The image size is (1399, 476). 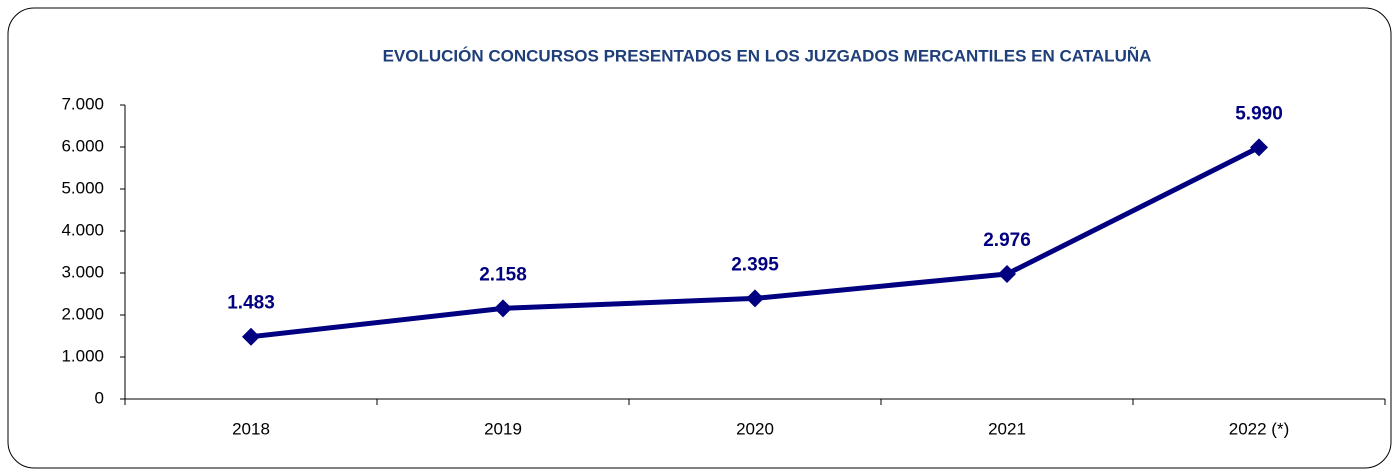 I want to click on y-tick-label: 4.000, so click(x=82, y=229).